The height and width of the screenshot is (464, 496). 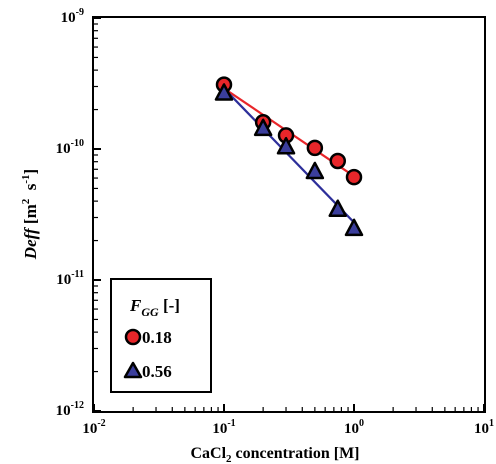 What do you see at coordinates (274, 454) in the screenshot?
I see `x-axis-label: CaCl2 concentration [M]` at bounding box center [274, 454].